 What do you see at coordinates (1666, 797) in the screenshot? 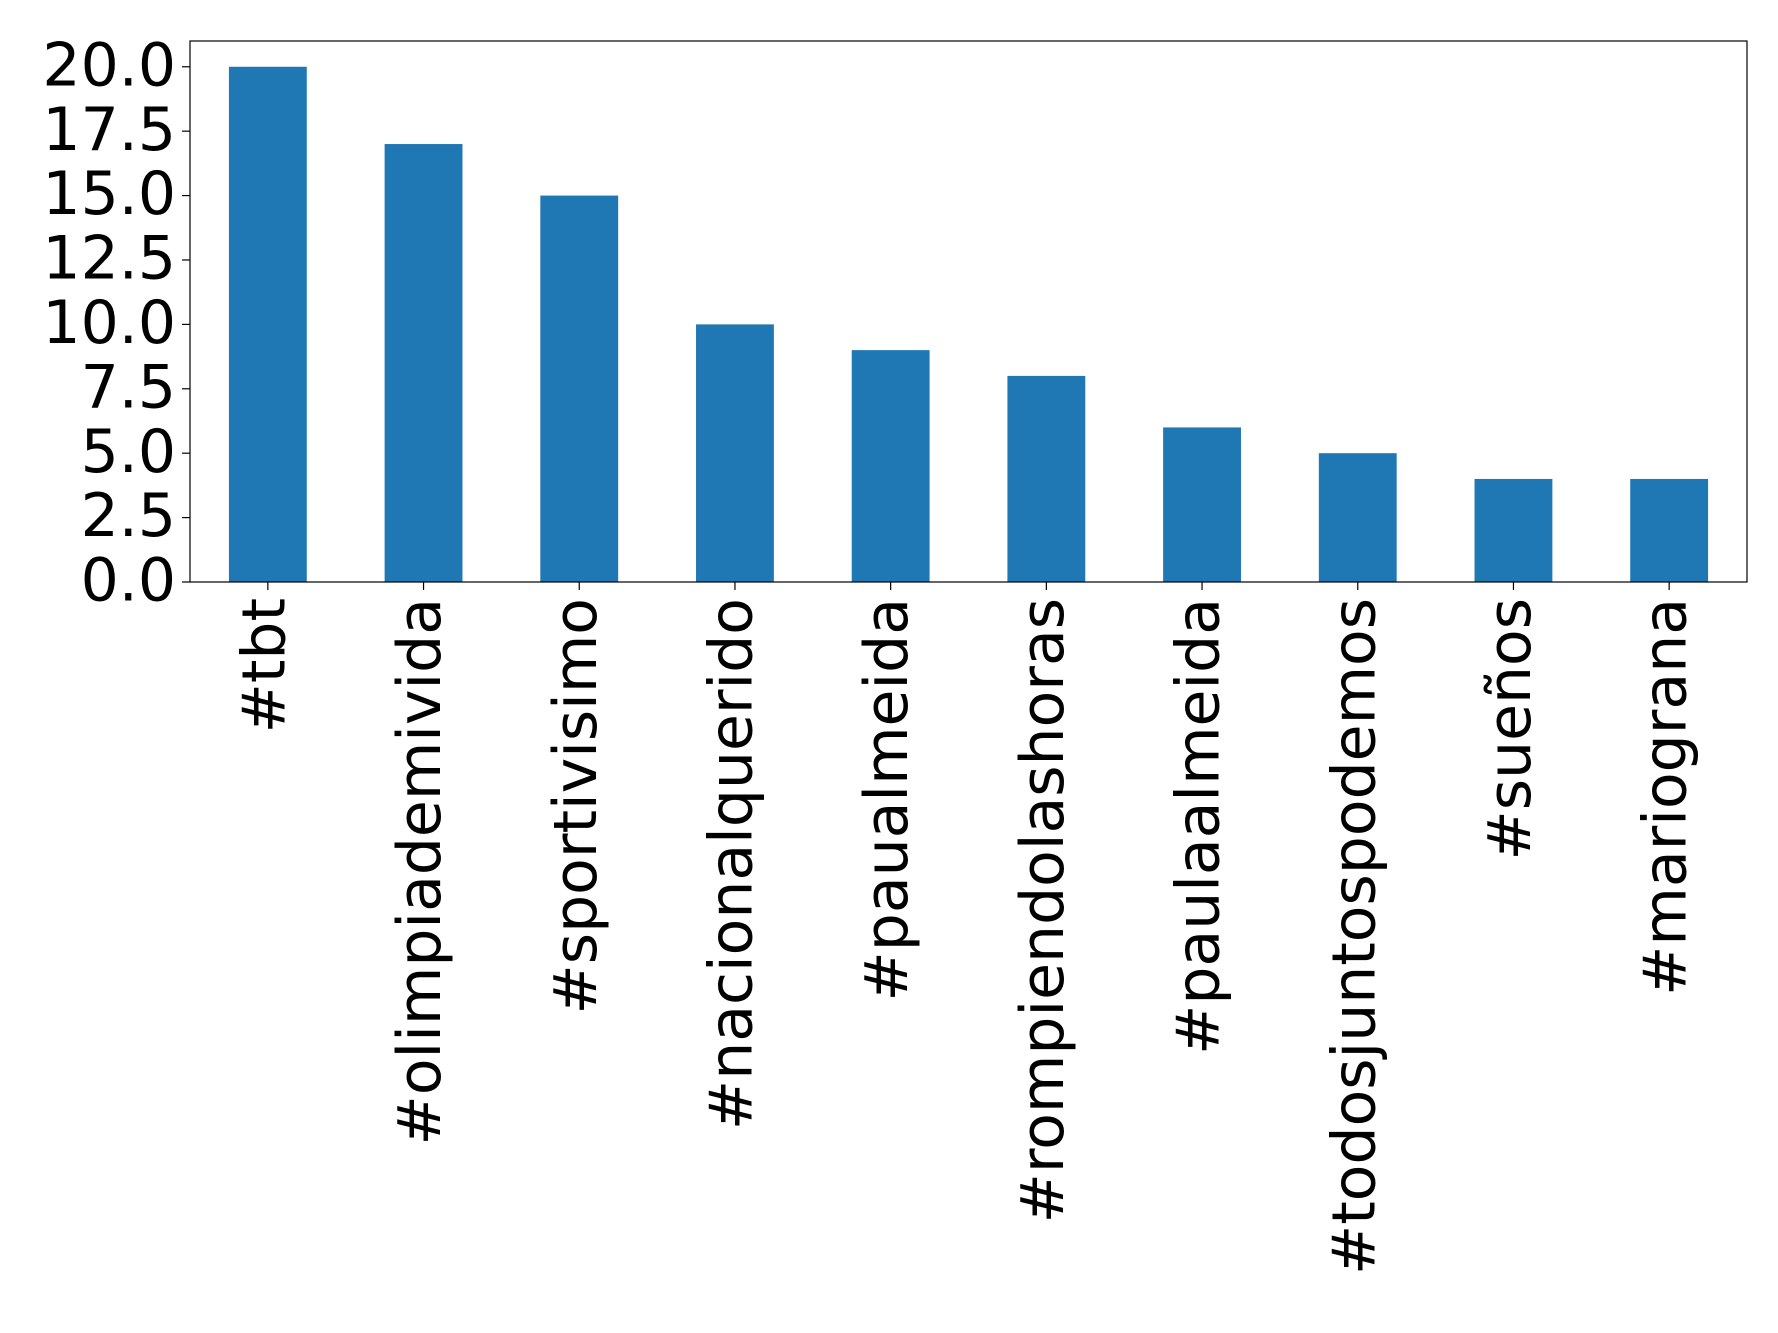
I see `x-tick-label: #mariograna` at bounding box center [1666, 797].